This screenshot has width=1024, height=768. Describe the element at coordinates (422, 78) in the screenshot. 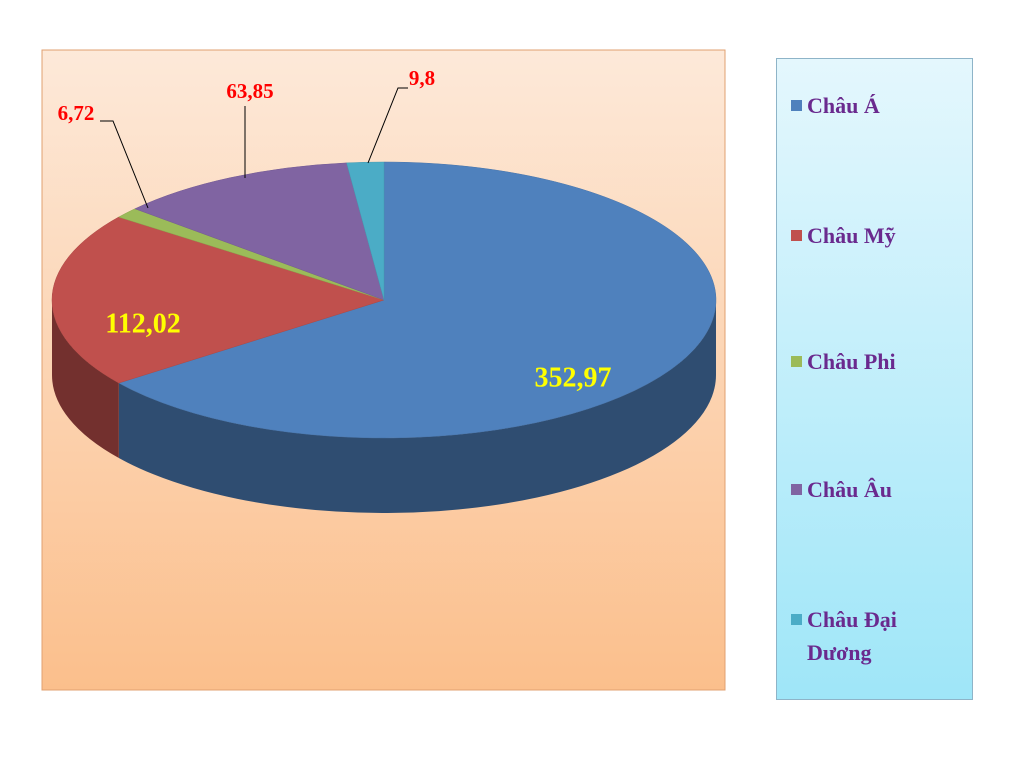

I see `data-label: 9,8` at that location.